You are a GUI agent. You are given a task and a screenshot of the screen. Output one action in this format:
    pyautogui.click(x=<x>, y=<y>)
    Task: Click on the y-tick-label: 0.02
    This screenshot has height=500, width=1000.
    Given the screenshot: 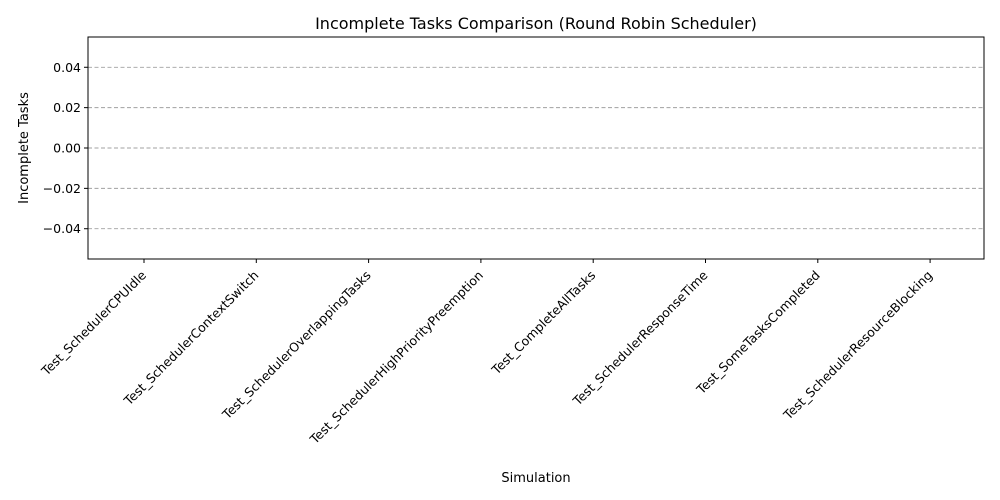 What is the action you would take?
    pyautogui.click(x=67, y=107)
    